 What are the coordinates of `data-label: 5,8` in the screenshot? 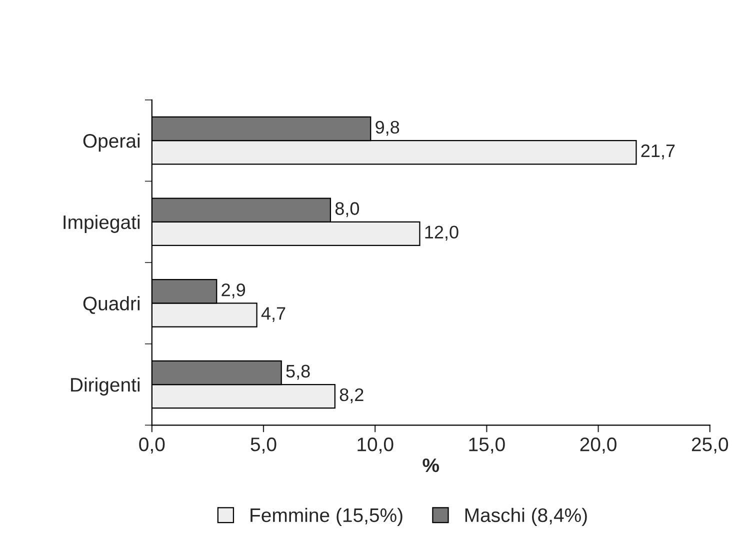 It's located at (298, 372).